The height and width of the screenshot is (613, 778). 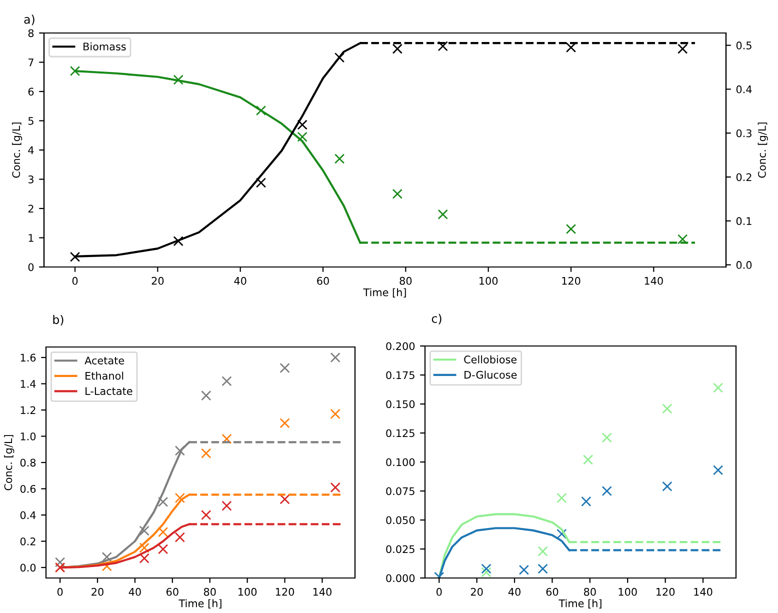 I want to click on y-tick-label: 0.125, so click(x=400, y=433).